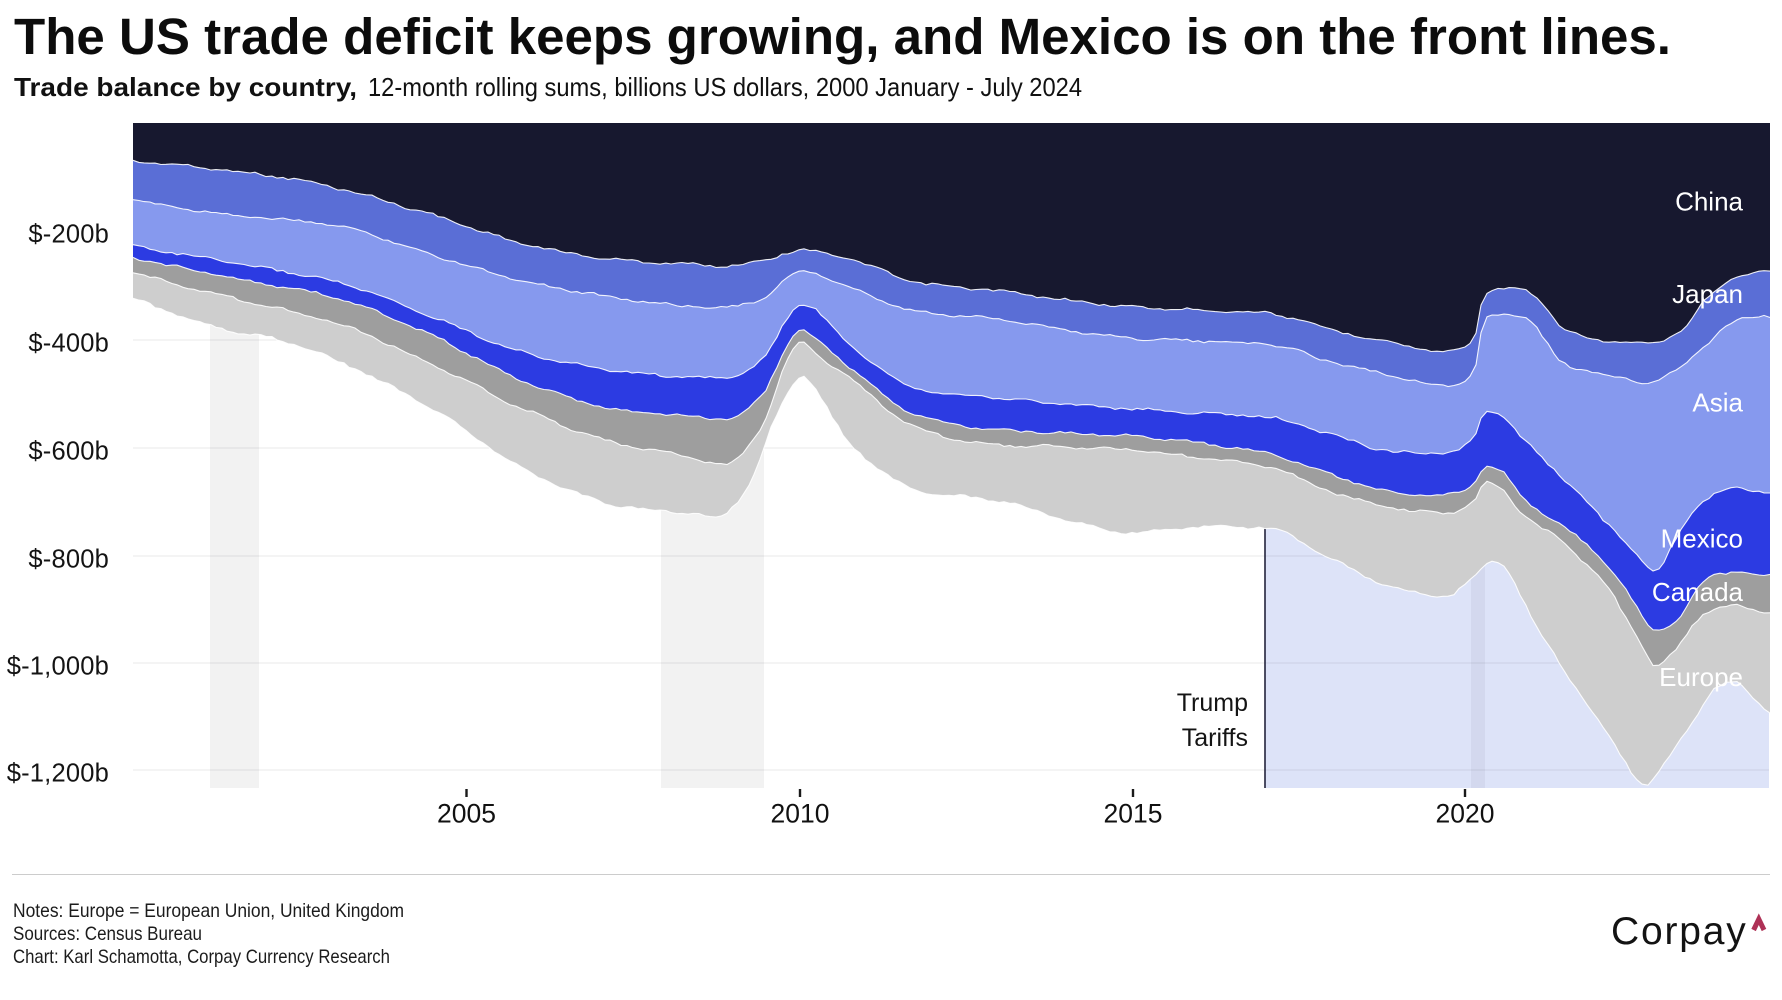 The height and width of the screenshot is (1000, 1782). I want to click on svg-text: 2020, so click(1465, 814).